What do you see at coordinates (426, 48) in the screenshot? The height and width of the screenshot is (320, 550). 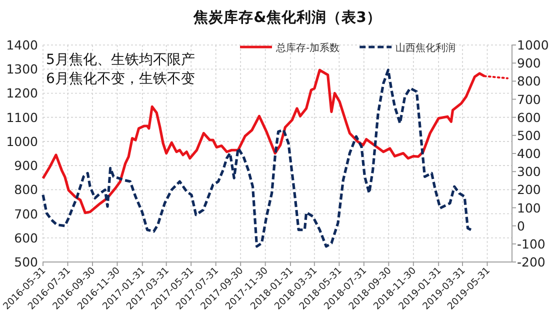 I see `legend-label: 山西焦化利润` at bounding box center [426, 48].